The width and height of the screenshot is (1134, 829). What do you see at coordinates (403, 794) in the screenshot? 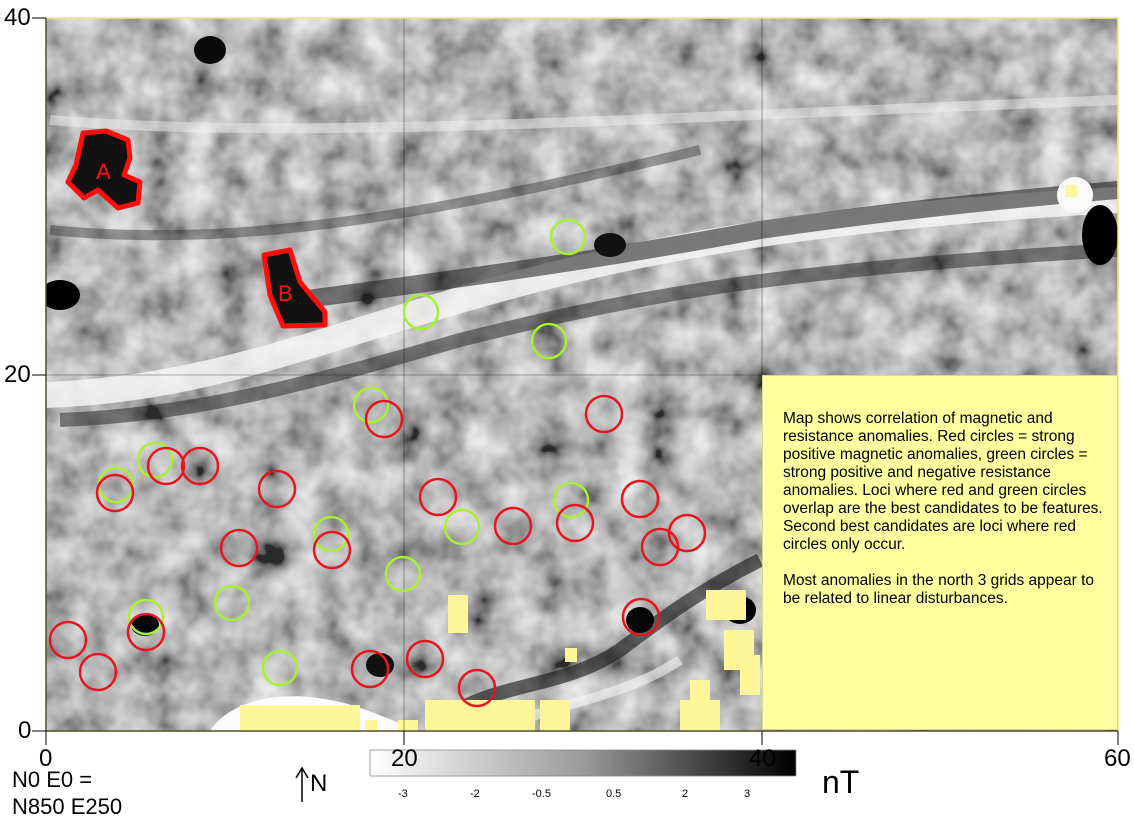
I see `scale-tick: -3` at bounding box center [403, 794].